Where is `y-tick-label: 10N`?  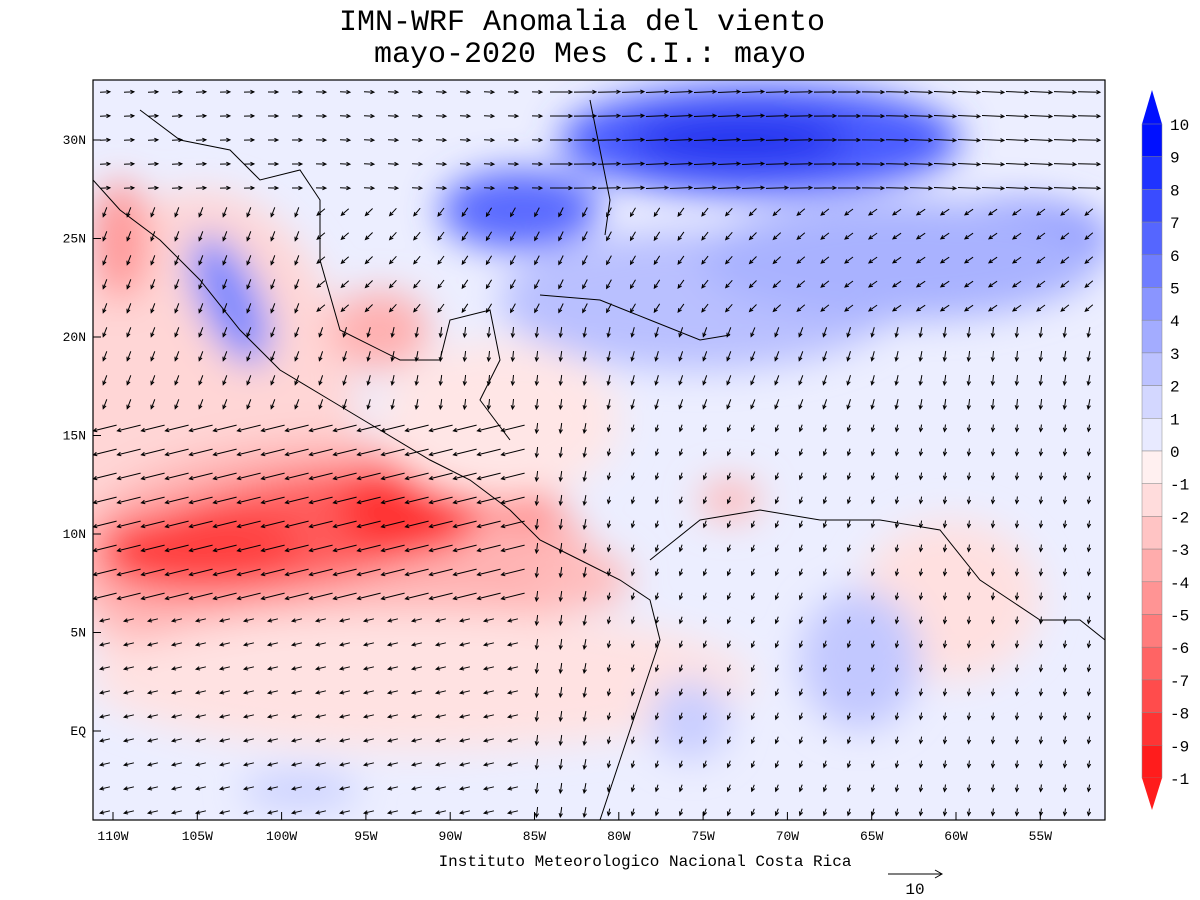 y-tick-label: 10N is located at coordinates (74, 534).